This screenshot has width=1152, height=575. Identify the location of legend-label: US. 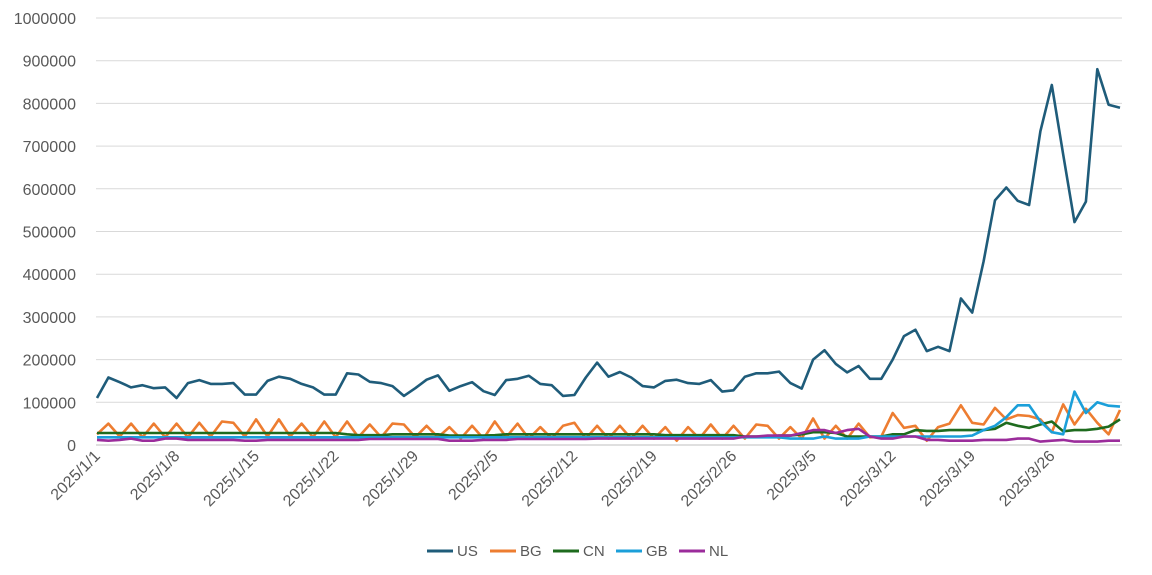
(467, 551).